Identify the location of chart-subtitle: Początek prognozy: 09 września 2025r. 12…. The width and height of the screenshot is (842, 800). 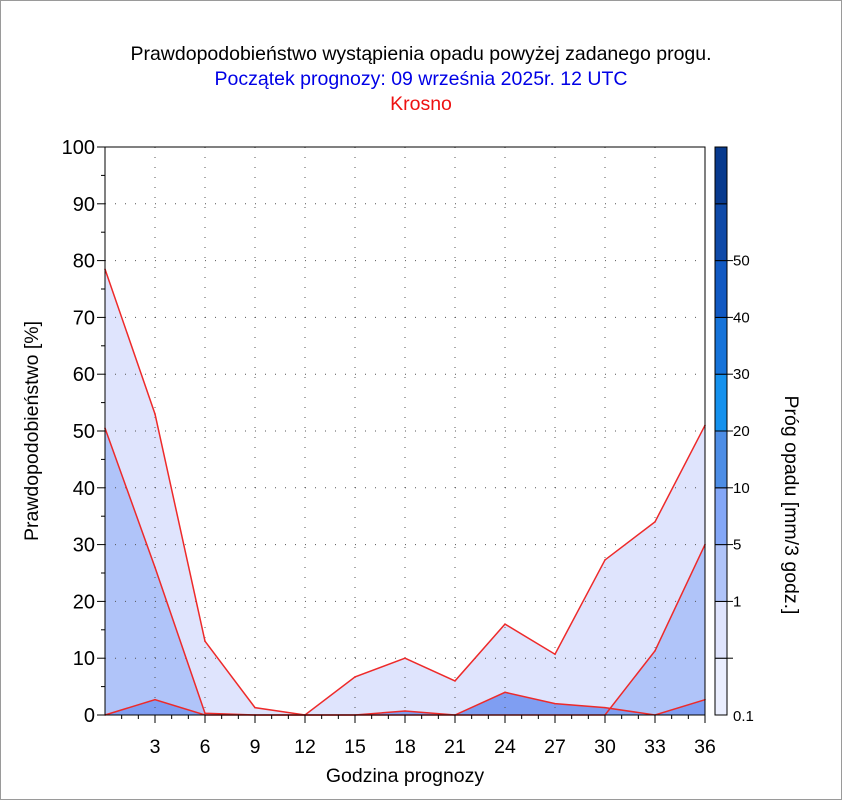
(421, 79).